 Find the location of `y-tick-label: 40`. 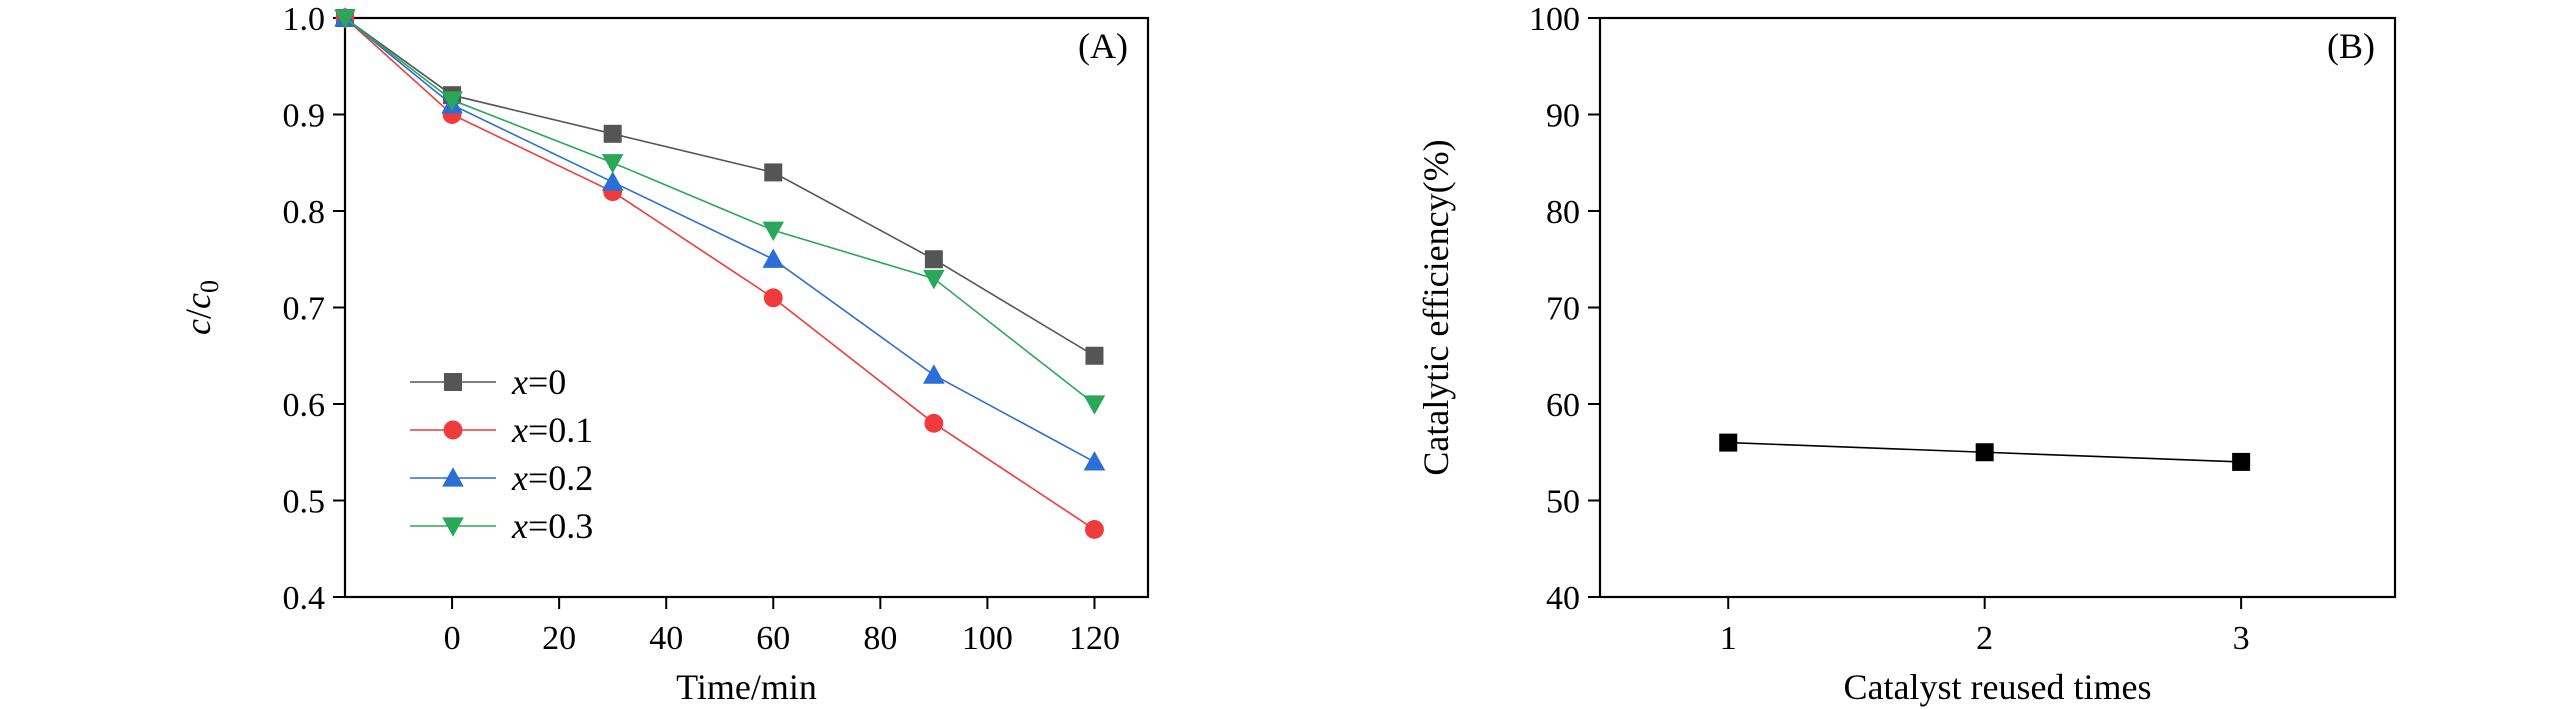

y-tick-label: 40 is located at coordinates (1563, 598).